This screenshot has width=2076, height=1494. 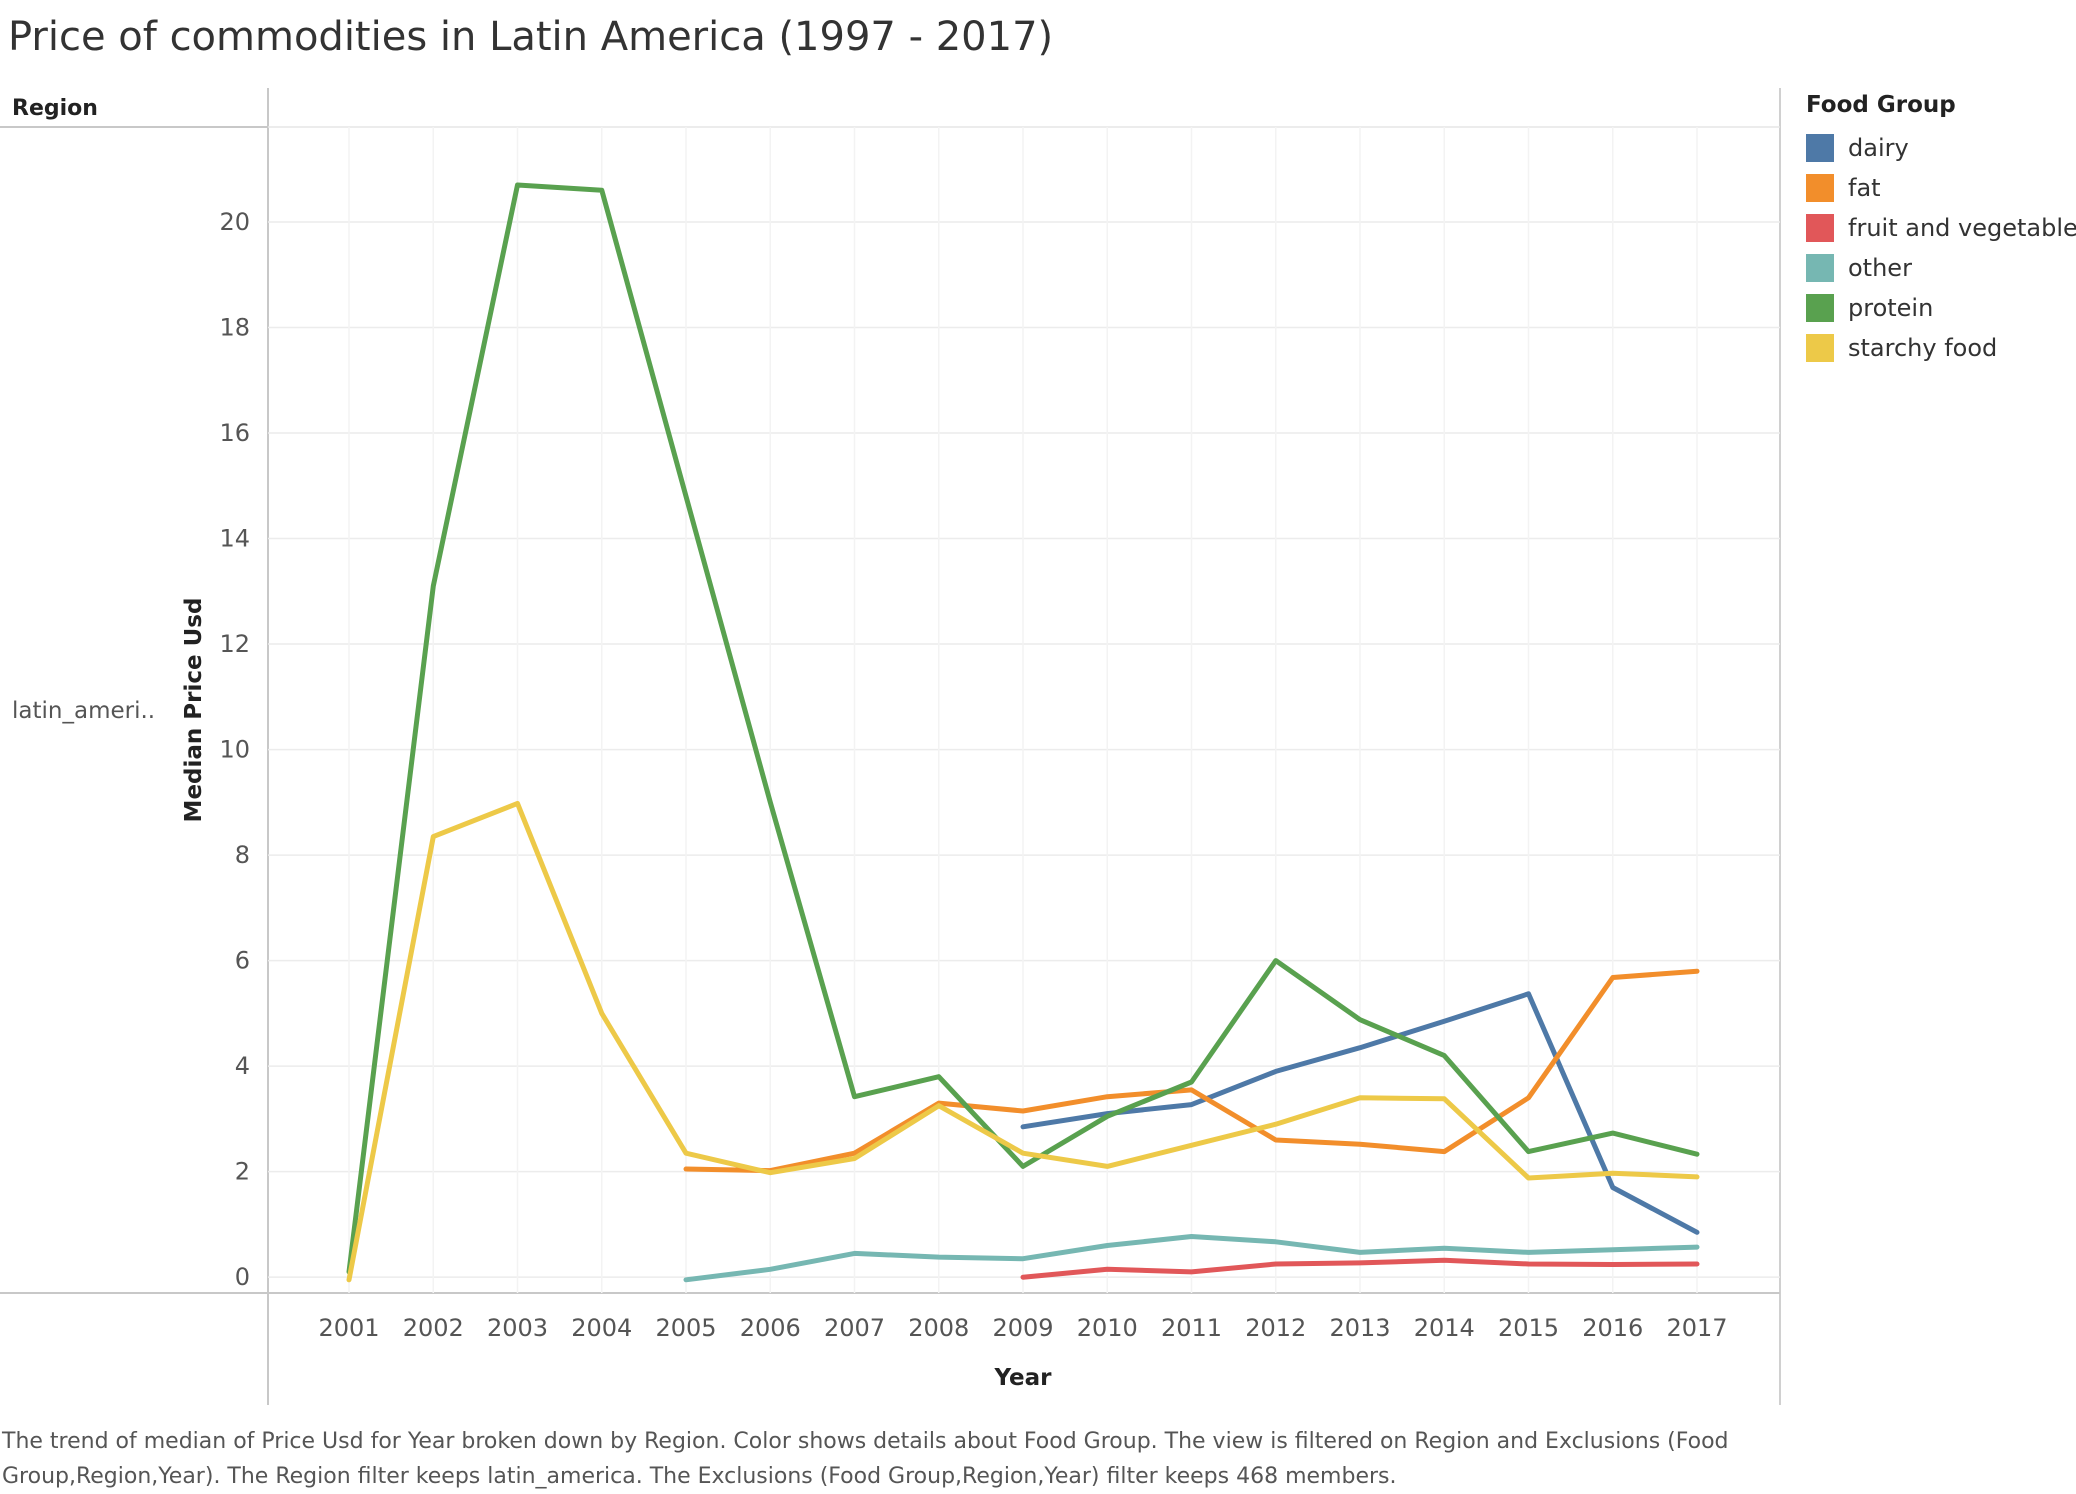 What do you see at coordinates (242, 855) in the screenshot?
I see `y-tick-label: 8` at bounding box center [242, 855].